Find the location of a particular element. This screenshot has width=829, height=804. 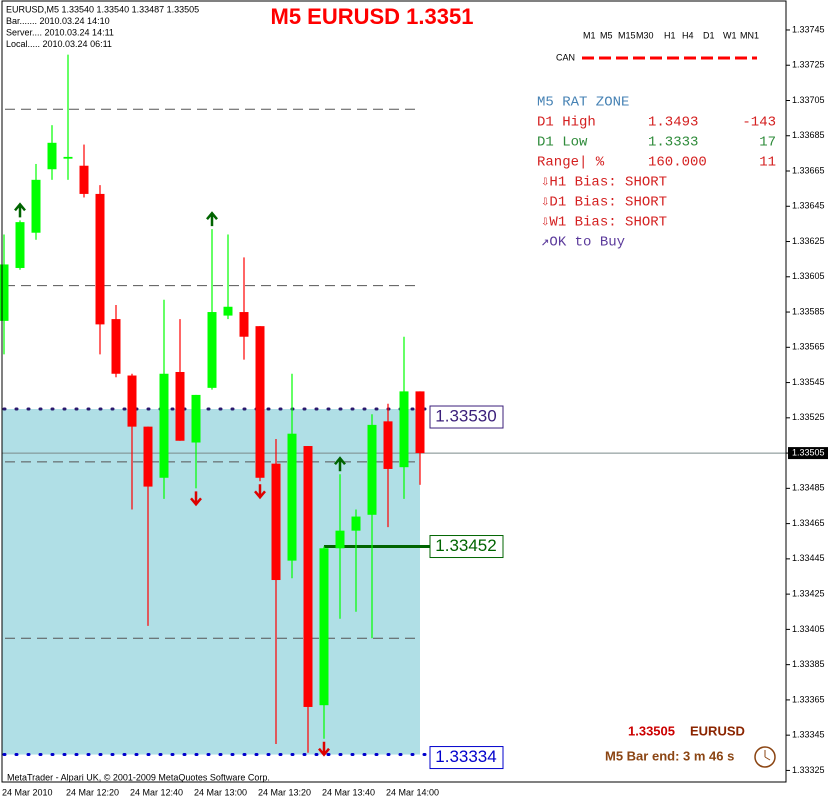

timeframe: D1 is located at coordinates (709, 35).